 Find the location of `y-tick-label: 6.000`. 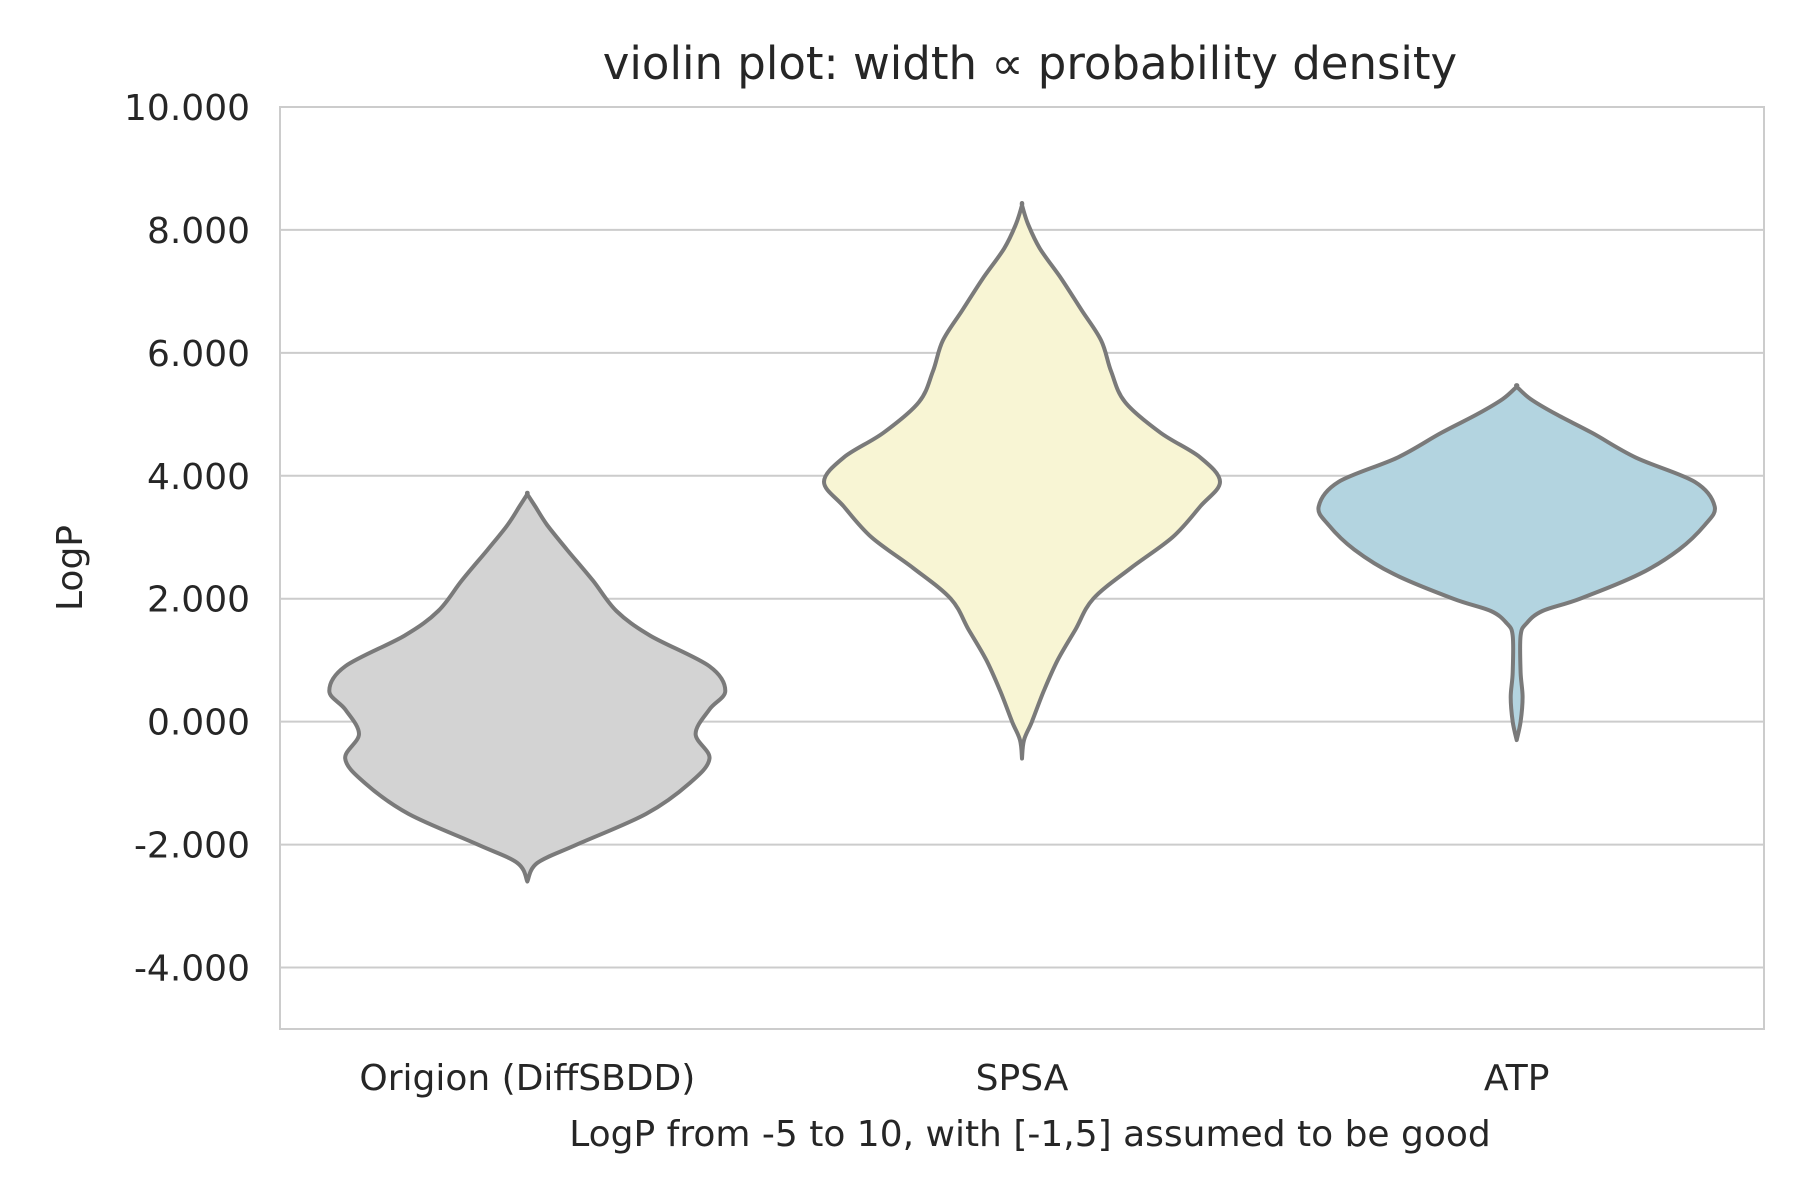

y-tick-label: 6.000 is located at coordinates (198, 354).